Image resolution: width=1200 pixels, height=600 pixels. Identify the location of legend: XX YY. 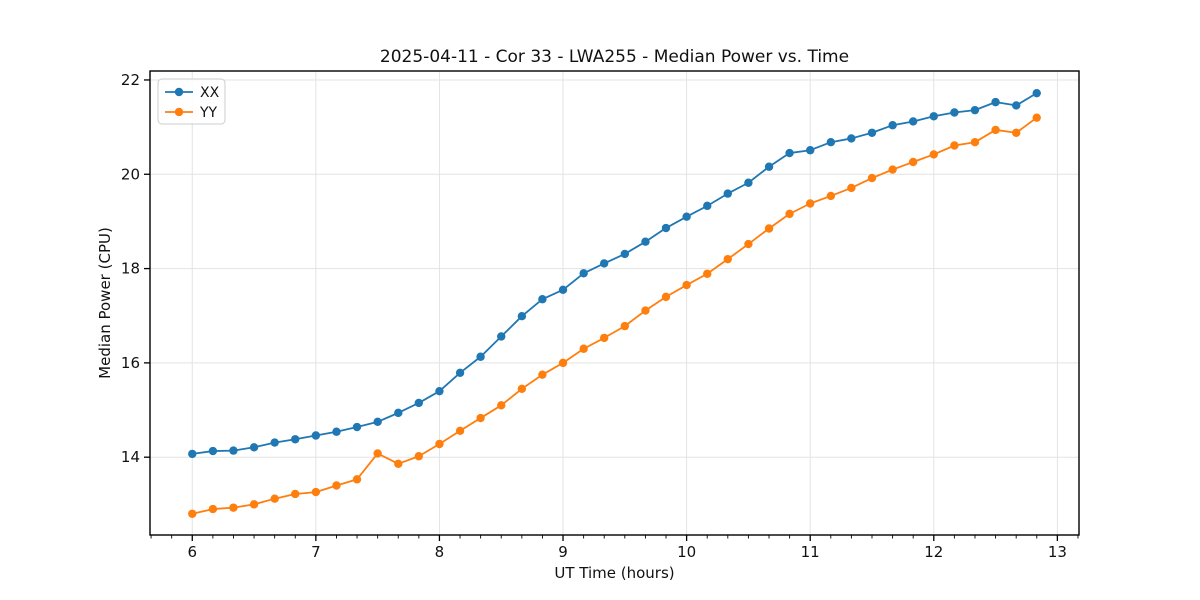
(191, 101).